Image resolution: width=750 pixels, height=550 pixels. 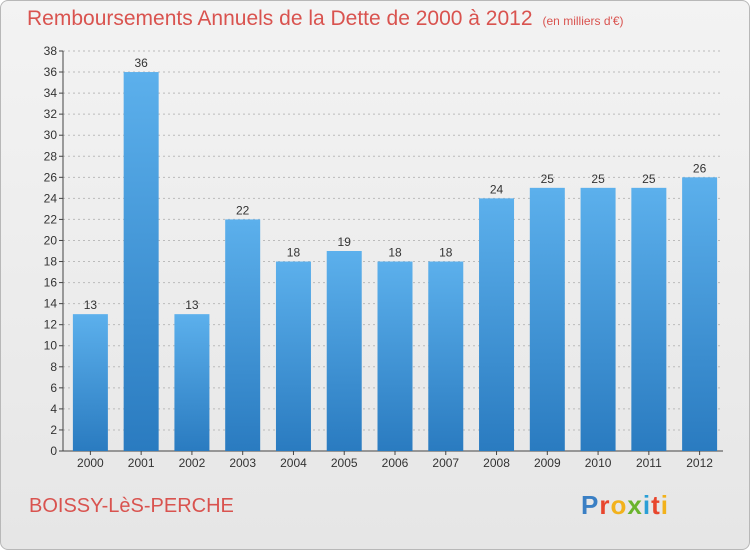 What do you see at coordinates (51, 304) in the screenshot?
I see `y-tick-label: 14` at bounding box center [51, 304].